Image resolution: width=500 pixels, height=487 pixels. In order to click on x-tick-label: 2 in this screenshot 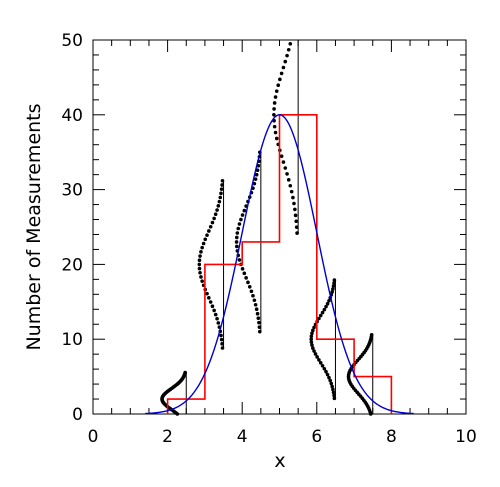, I will do `click(167, 437)`.